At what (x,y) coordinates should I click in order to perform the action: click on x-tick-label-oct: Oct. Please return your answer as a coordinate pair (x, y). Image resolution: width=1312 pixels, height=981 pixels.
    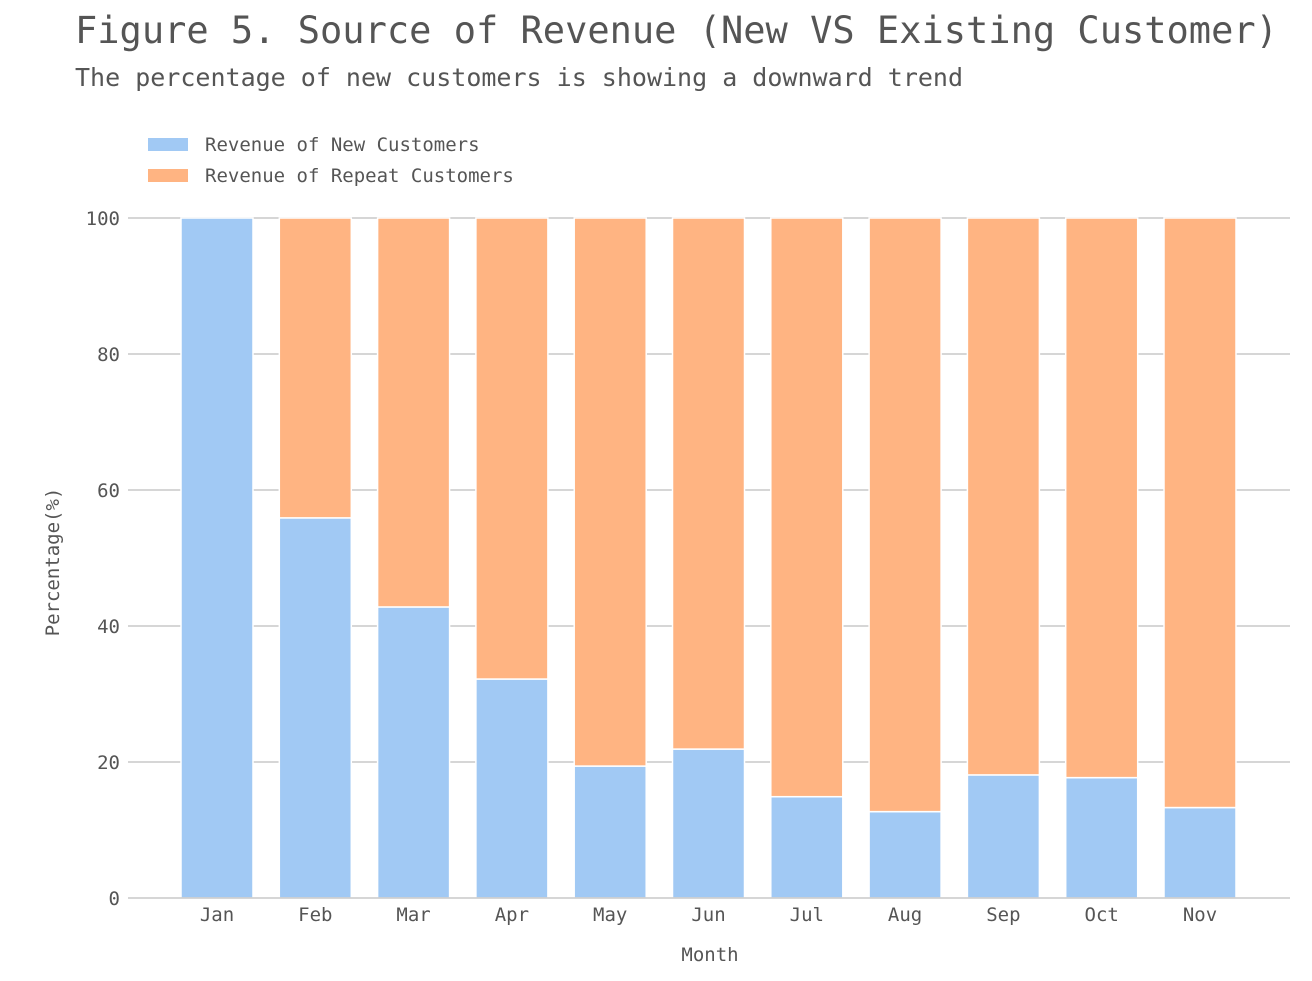
    Looking at the image, I should click on (1102, 915).